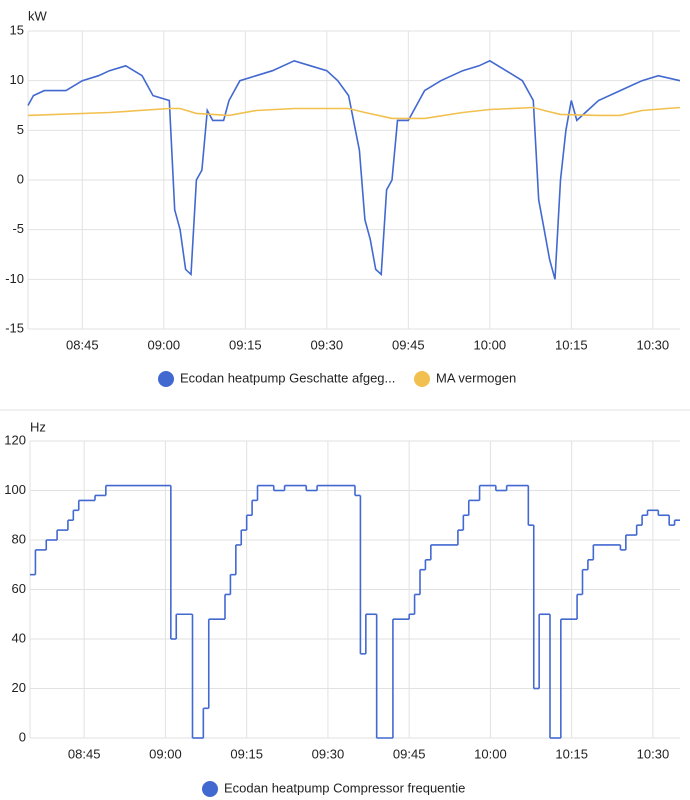 The image size is (690, 800). Describe the element at coordinates (354, 113) in the screenshot. I see `series-line` at that location.